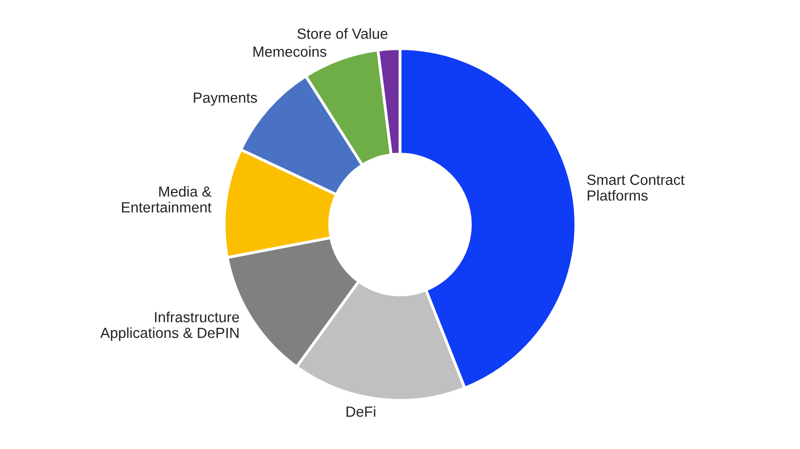 Image resolution: width=800 pixels, height=449 pixels. I want to click on slice-label: Smart Contract Platforms, so click(636, 187).